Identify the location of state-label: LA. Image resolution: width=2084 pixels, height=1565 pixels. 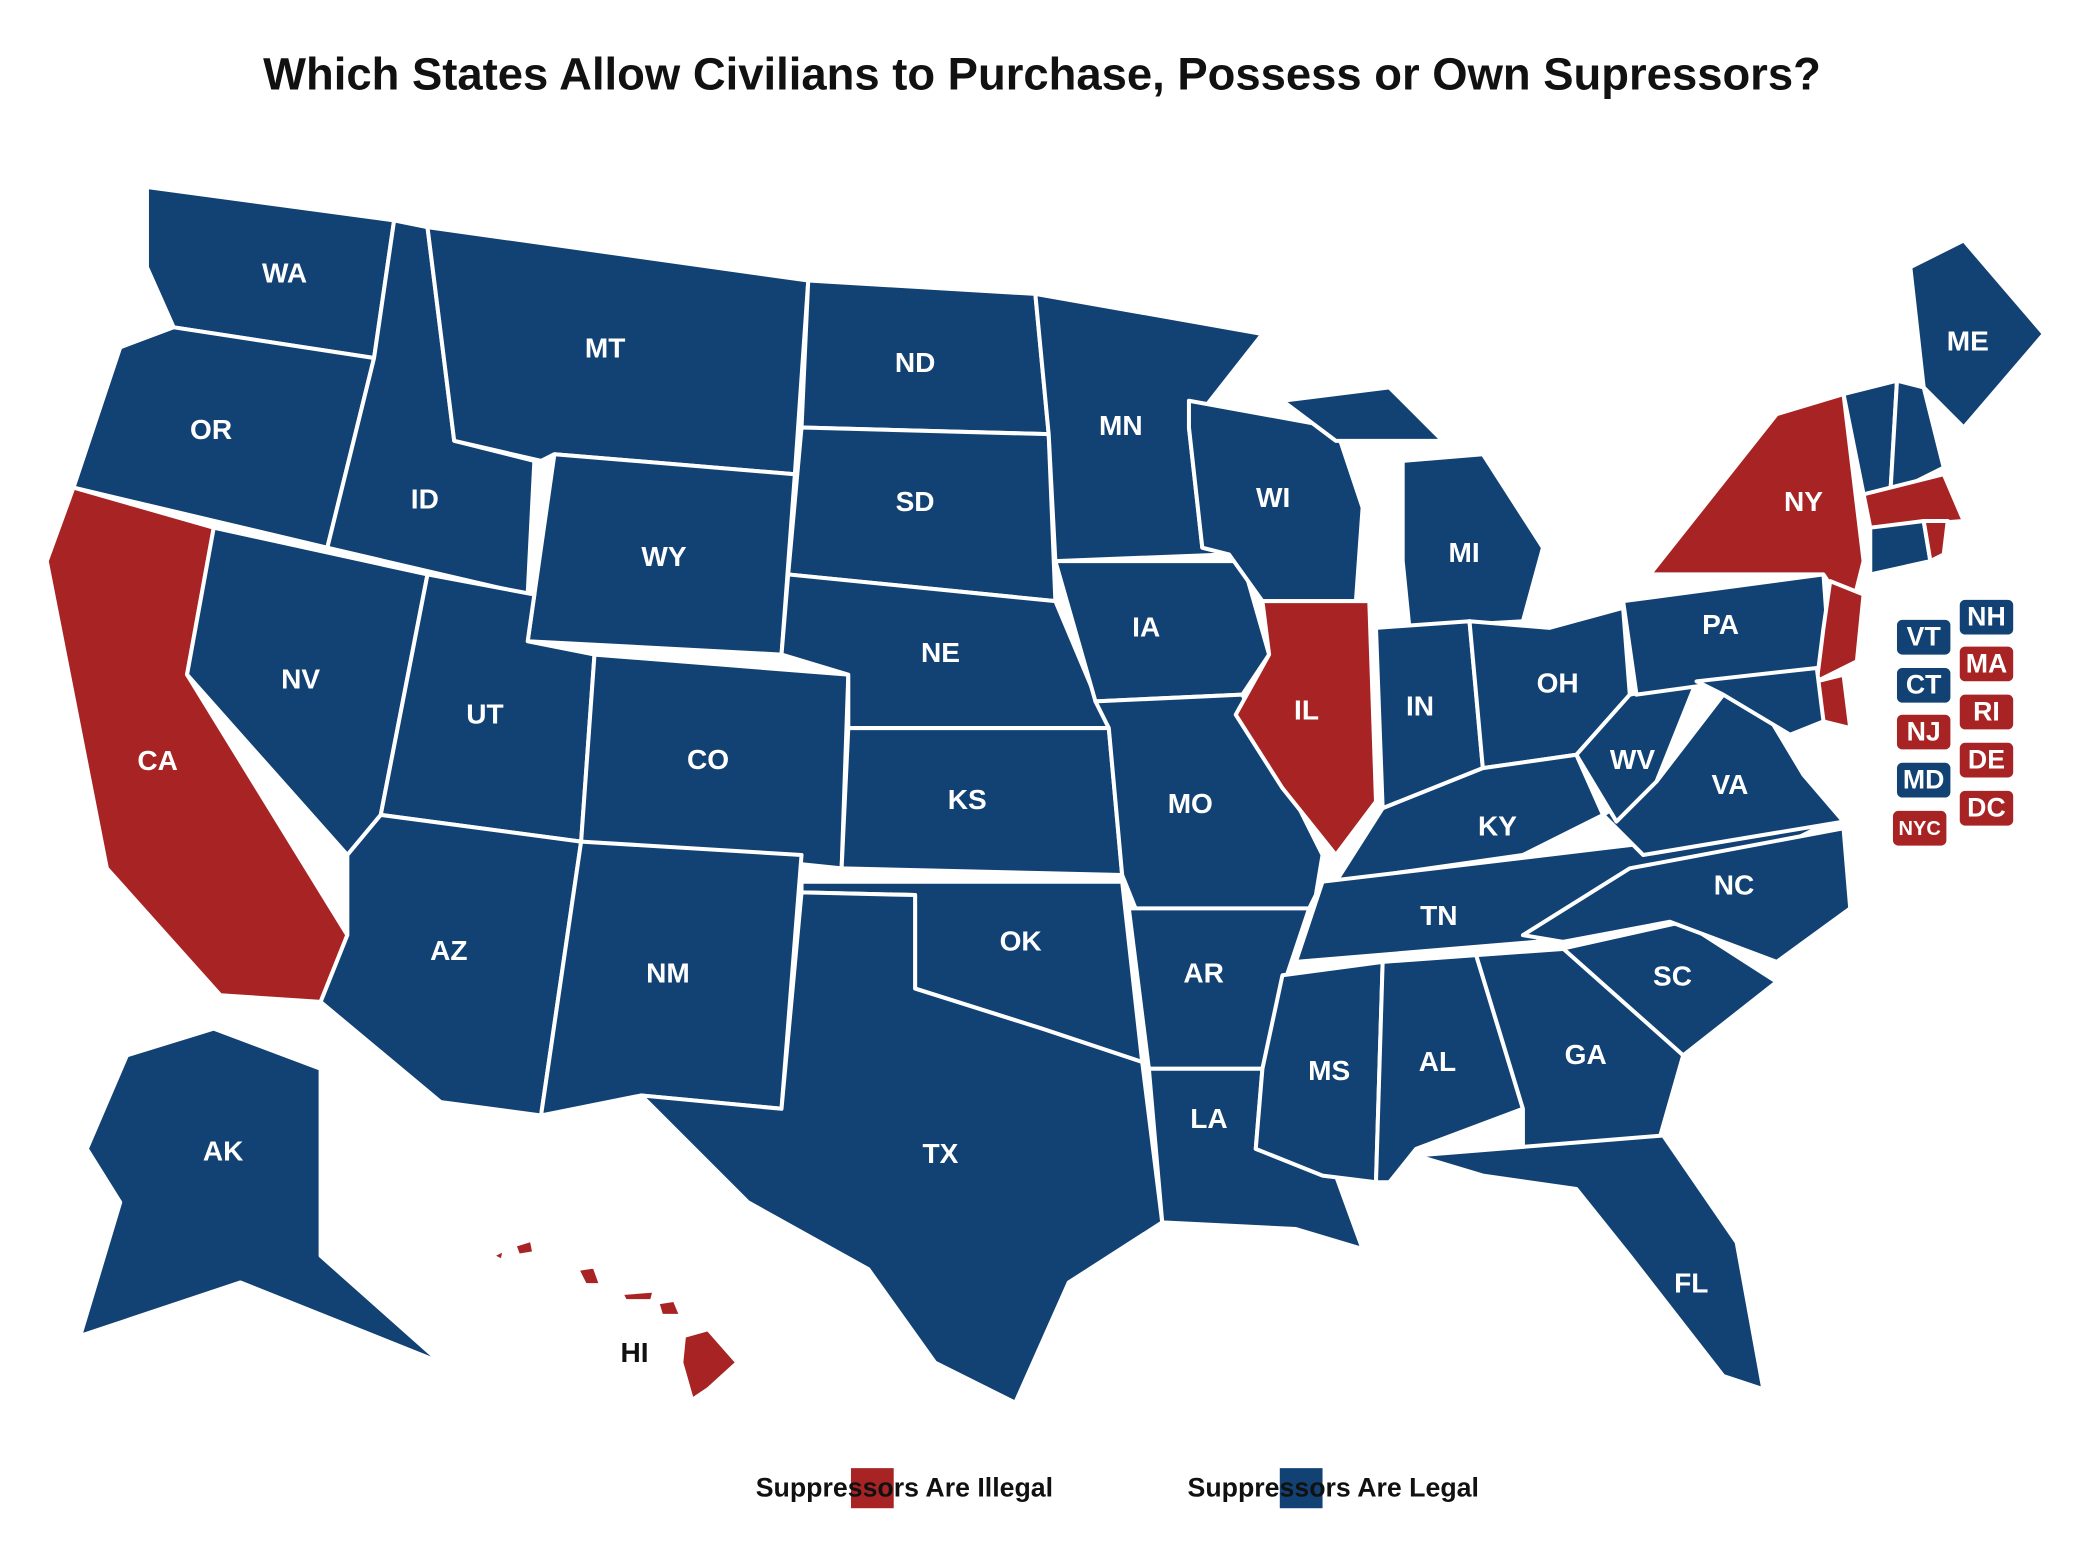
(1208, 1118).